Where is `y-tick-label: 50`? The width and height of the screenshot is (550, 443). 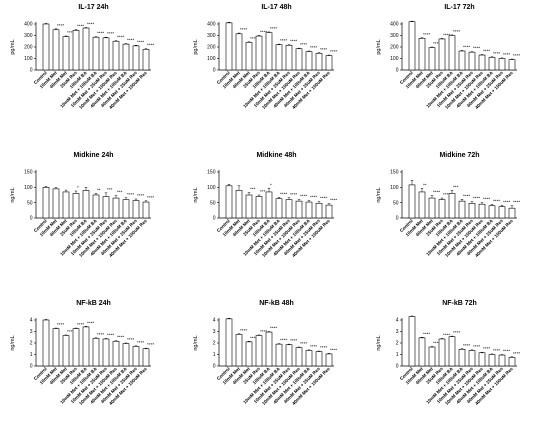 y-tick-label: 50 is located at coordinates (30, 203).